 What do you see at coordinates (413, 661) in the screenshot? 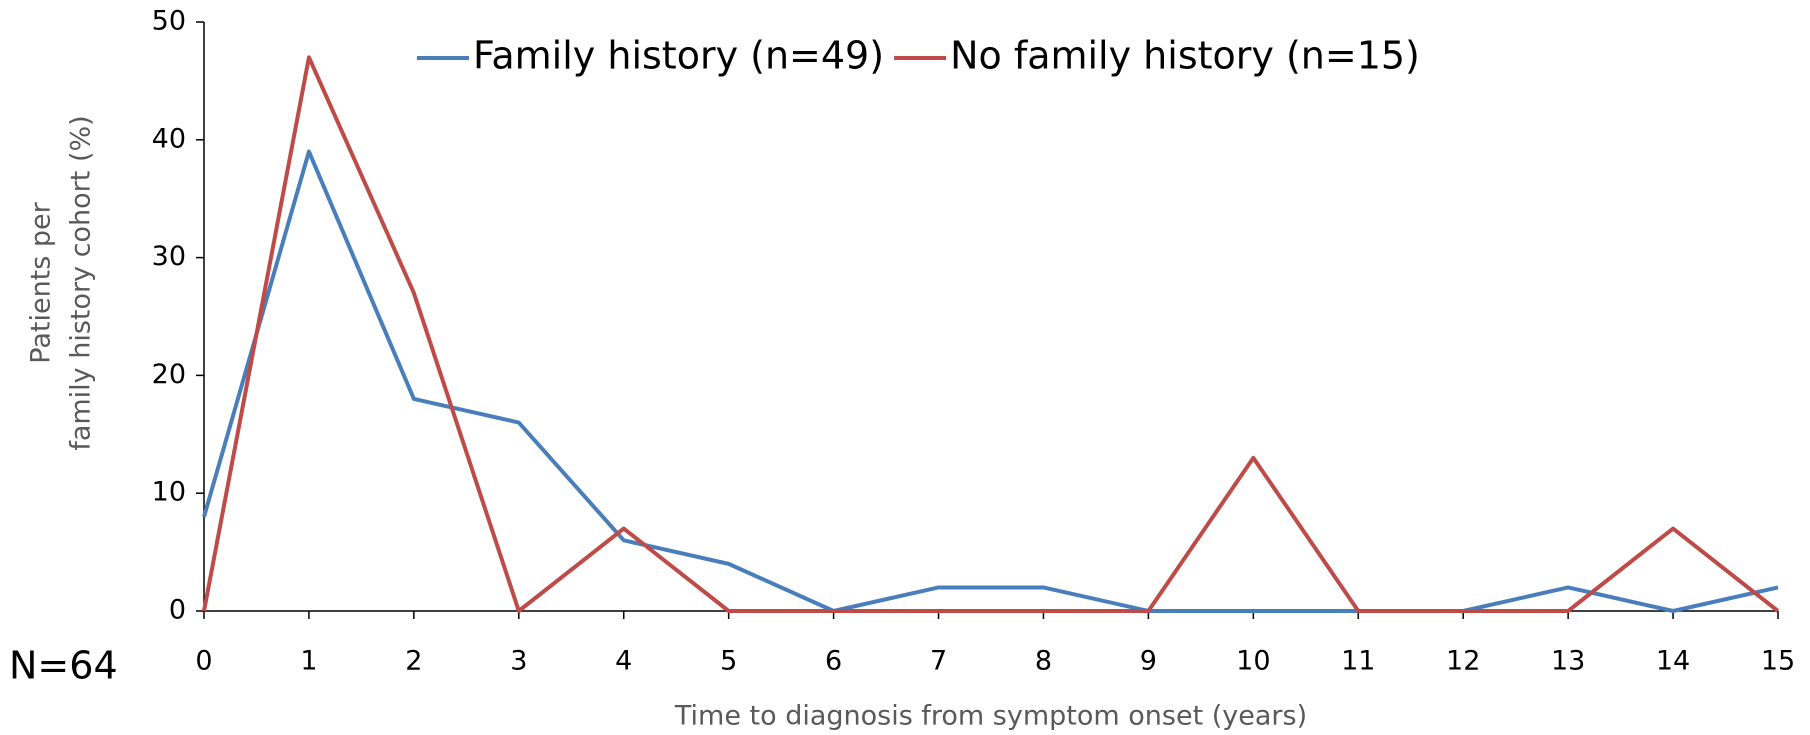
I see `x-tick-label: 2` at bounding box center [413, 661].